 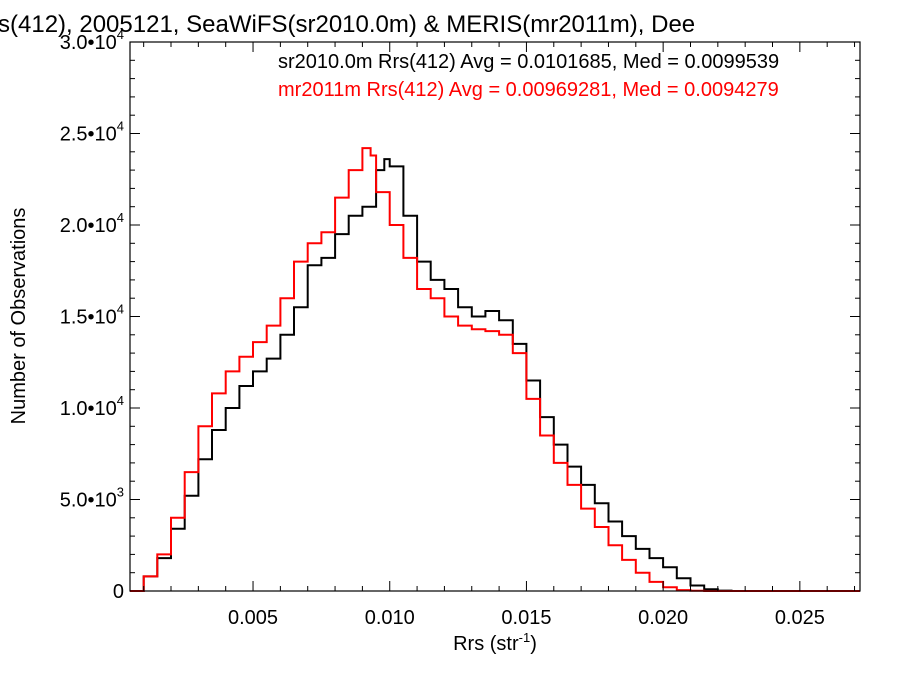 I want to click on y-tick-label: 3.0•104, so click(x=92, y=40).